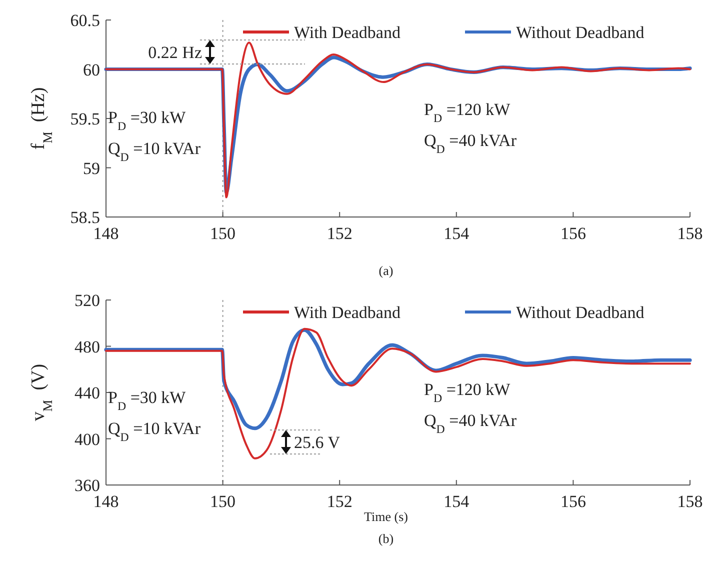  Describe the element at coordinates (85, 217) in the screenshot. I see `y-tick-label: 58.5` at that location.